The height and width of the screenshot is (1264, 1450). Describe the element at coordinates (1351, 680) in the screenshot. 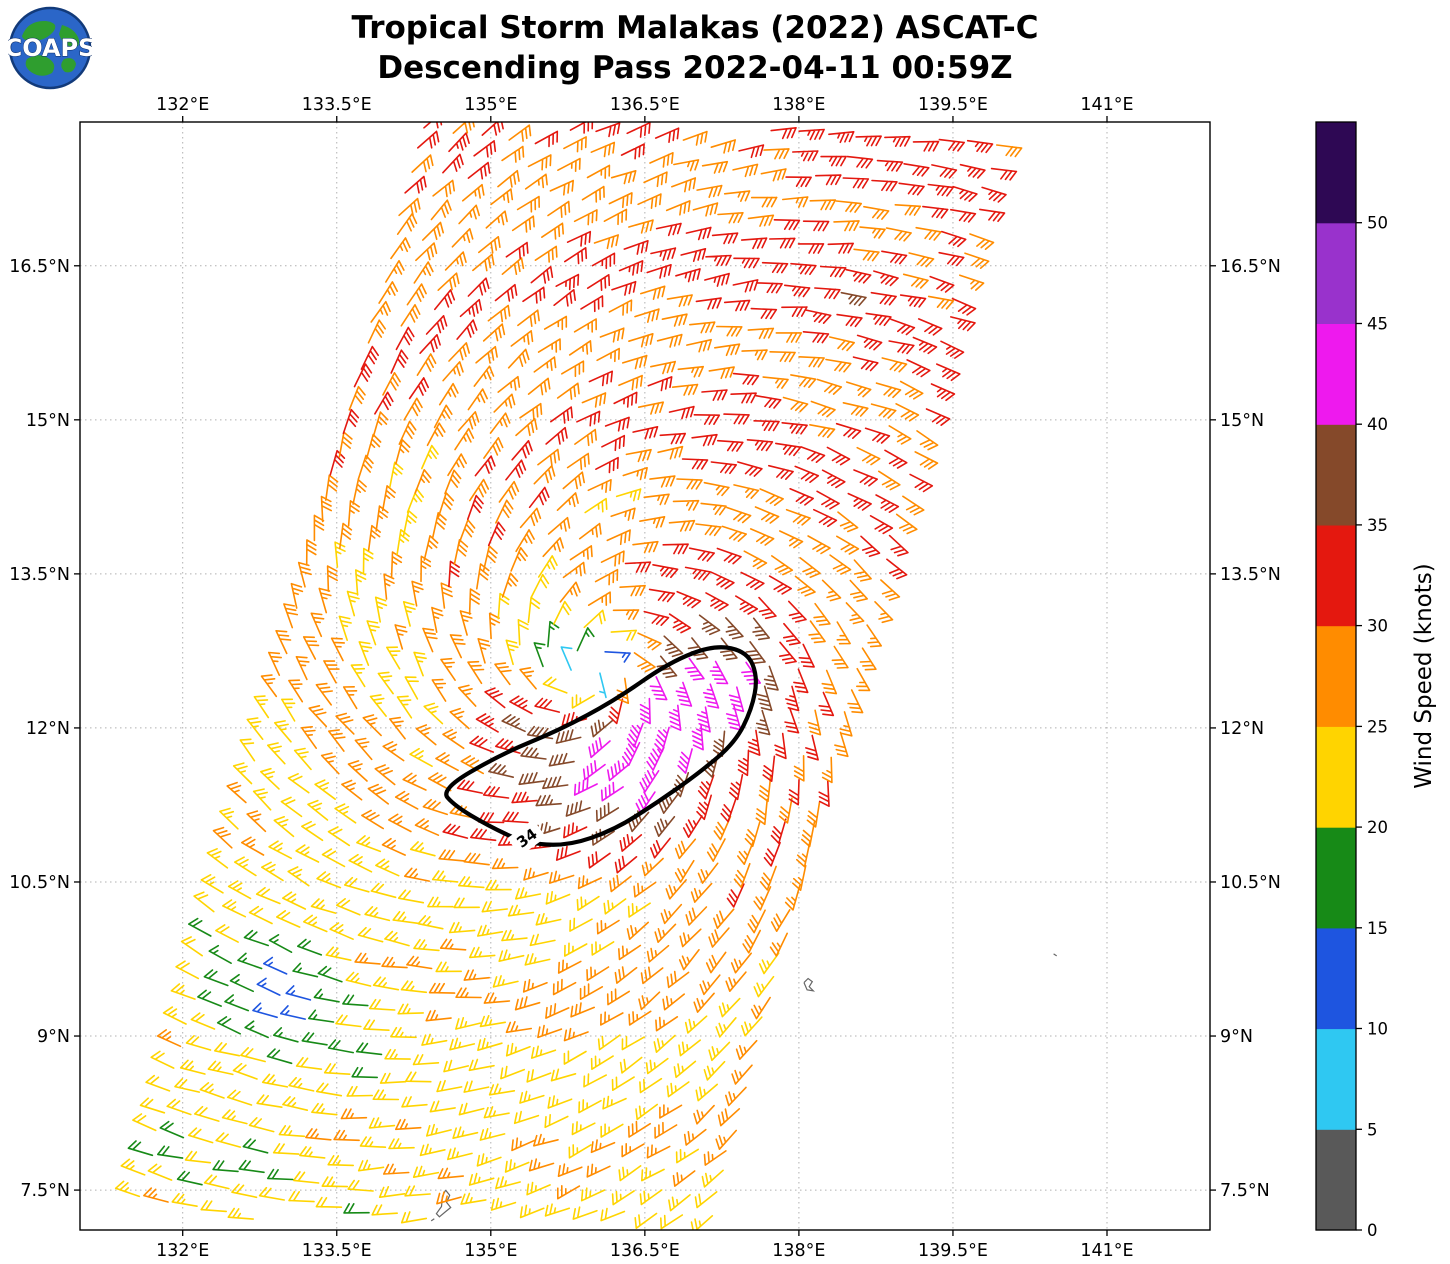

I see `colorbar: 0 5 10 15 20 25 30 35 40 45 50` at that location.